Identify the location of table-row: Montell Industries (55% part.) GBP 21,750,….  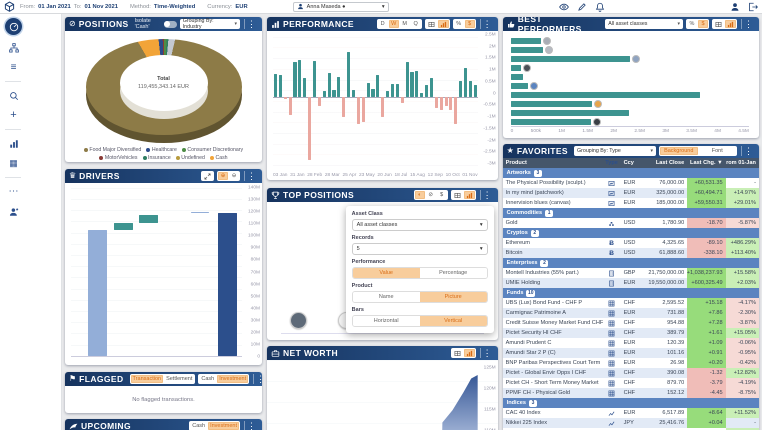
(630, 273).